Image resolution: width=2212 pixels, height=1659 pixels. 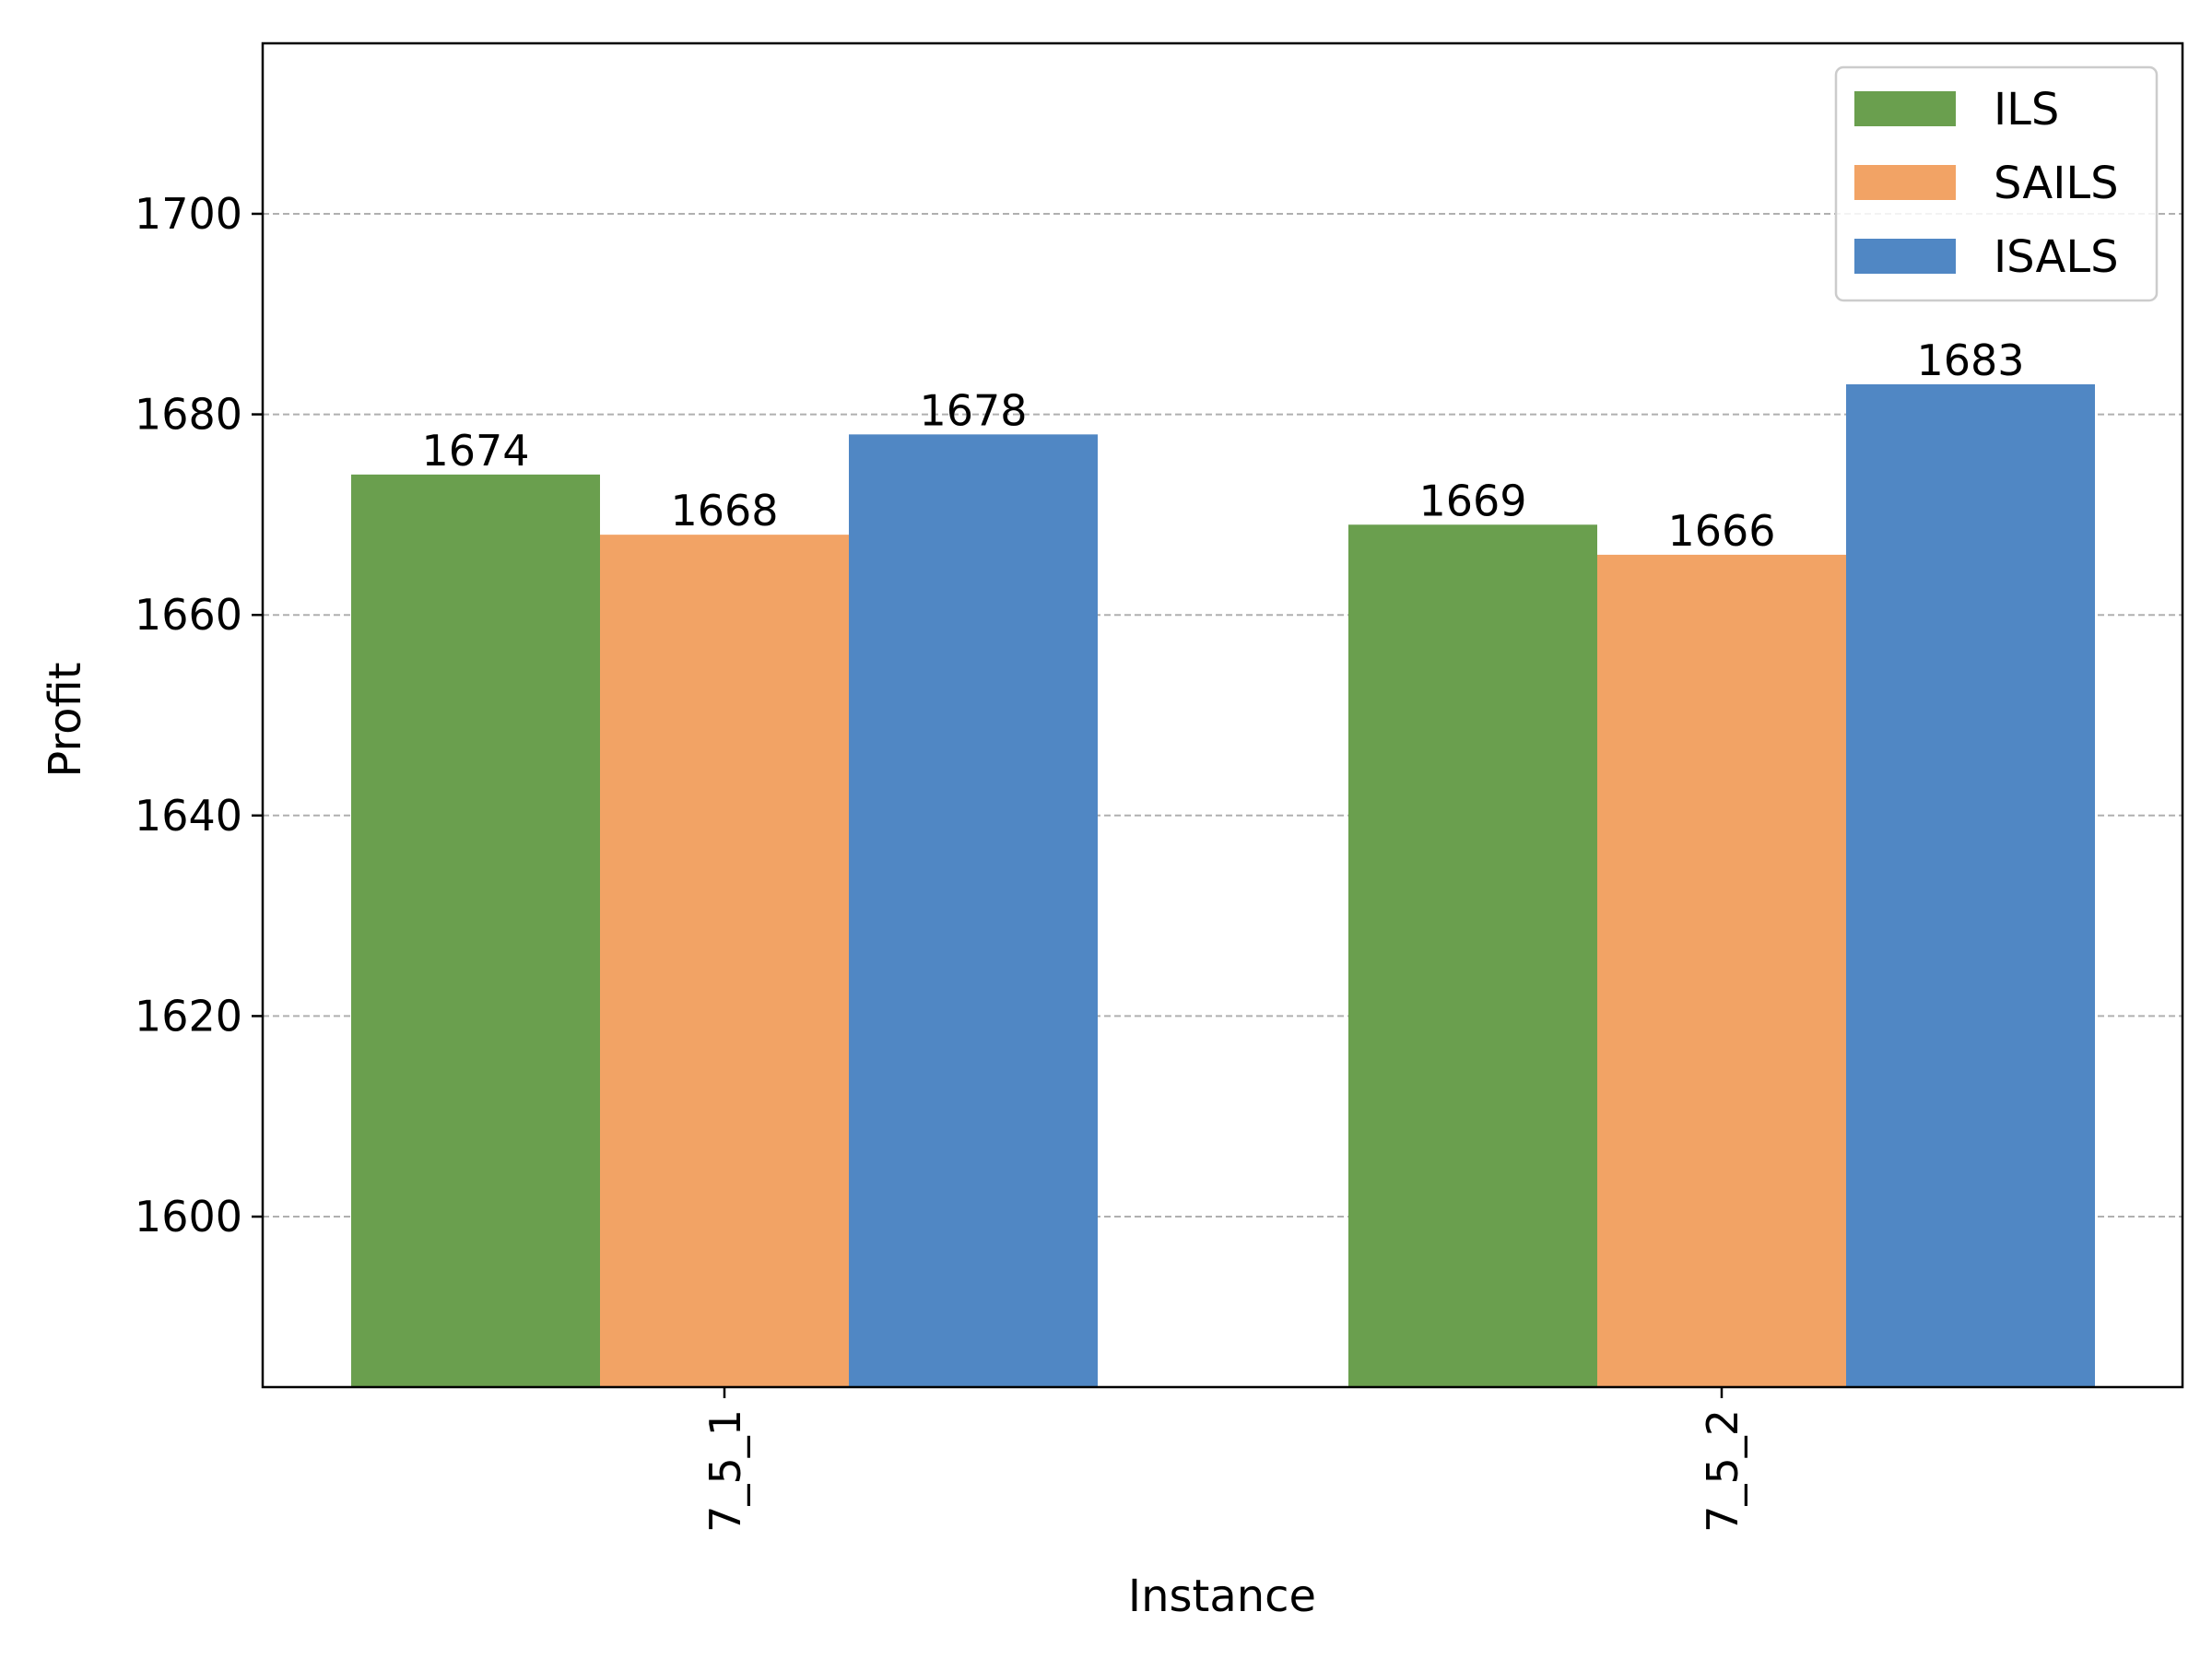 What do you see at coordinates (188, 816) in the screenshot?
I see `y-tick-label: 1640` at bounding box center [188, 816].